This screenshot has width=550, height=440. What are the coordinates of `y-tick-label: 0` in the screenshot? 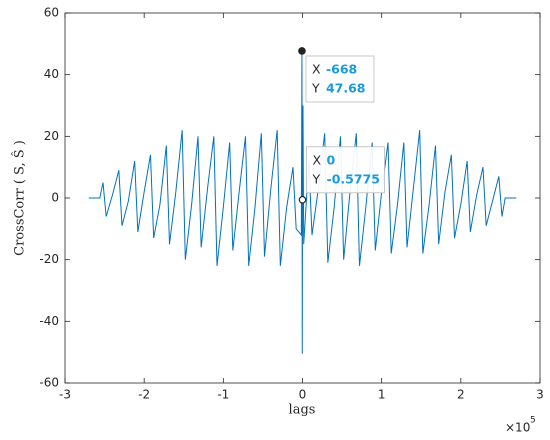 It's located at (55, 198).